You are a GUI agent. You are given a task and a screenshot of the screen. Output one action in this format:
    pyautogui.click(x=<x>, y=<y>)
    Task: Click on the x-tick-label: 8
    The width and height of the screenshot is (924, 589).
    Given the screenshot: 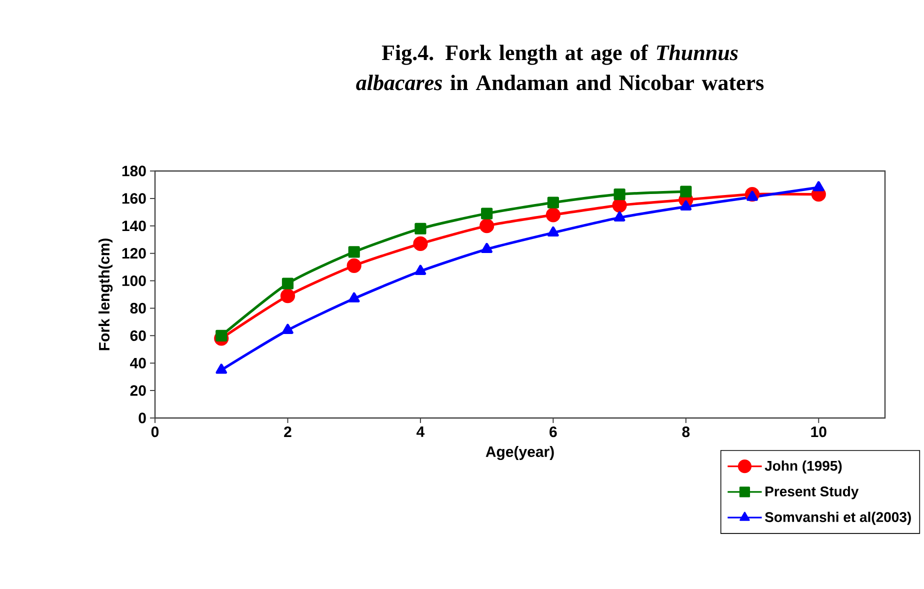 What is the action you would take?
    pyautogui.click(x=686, y=432)
    